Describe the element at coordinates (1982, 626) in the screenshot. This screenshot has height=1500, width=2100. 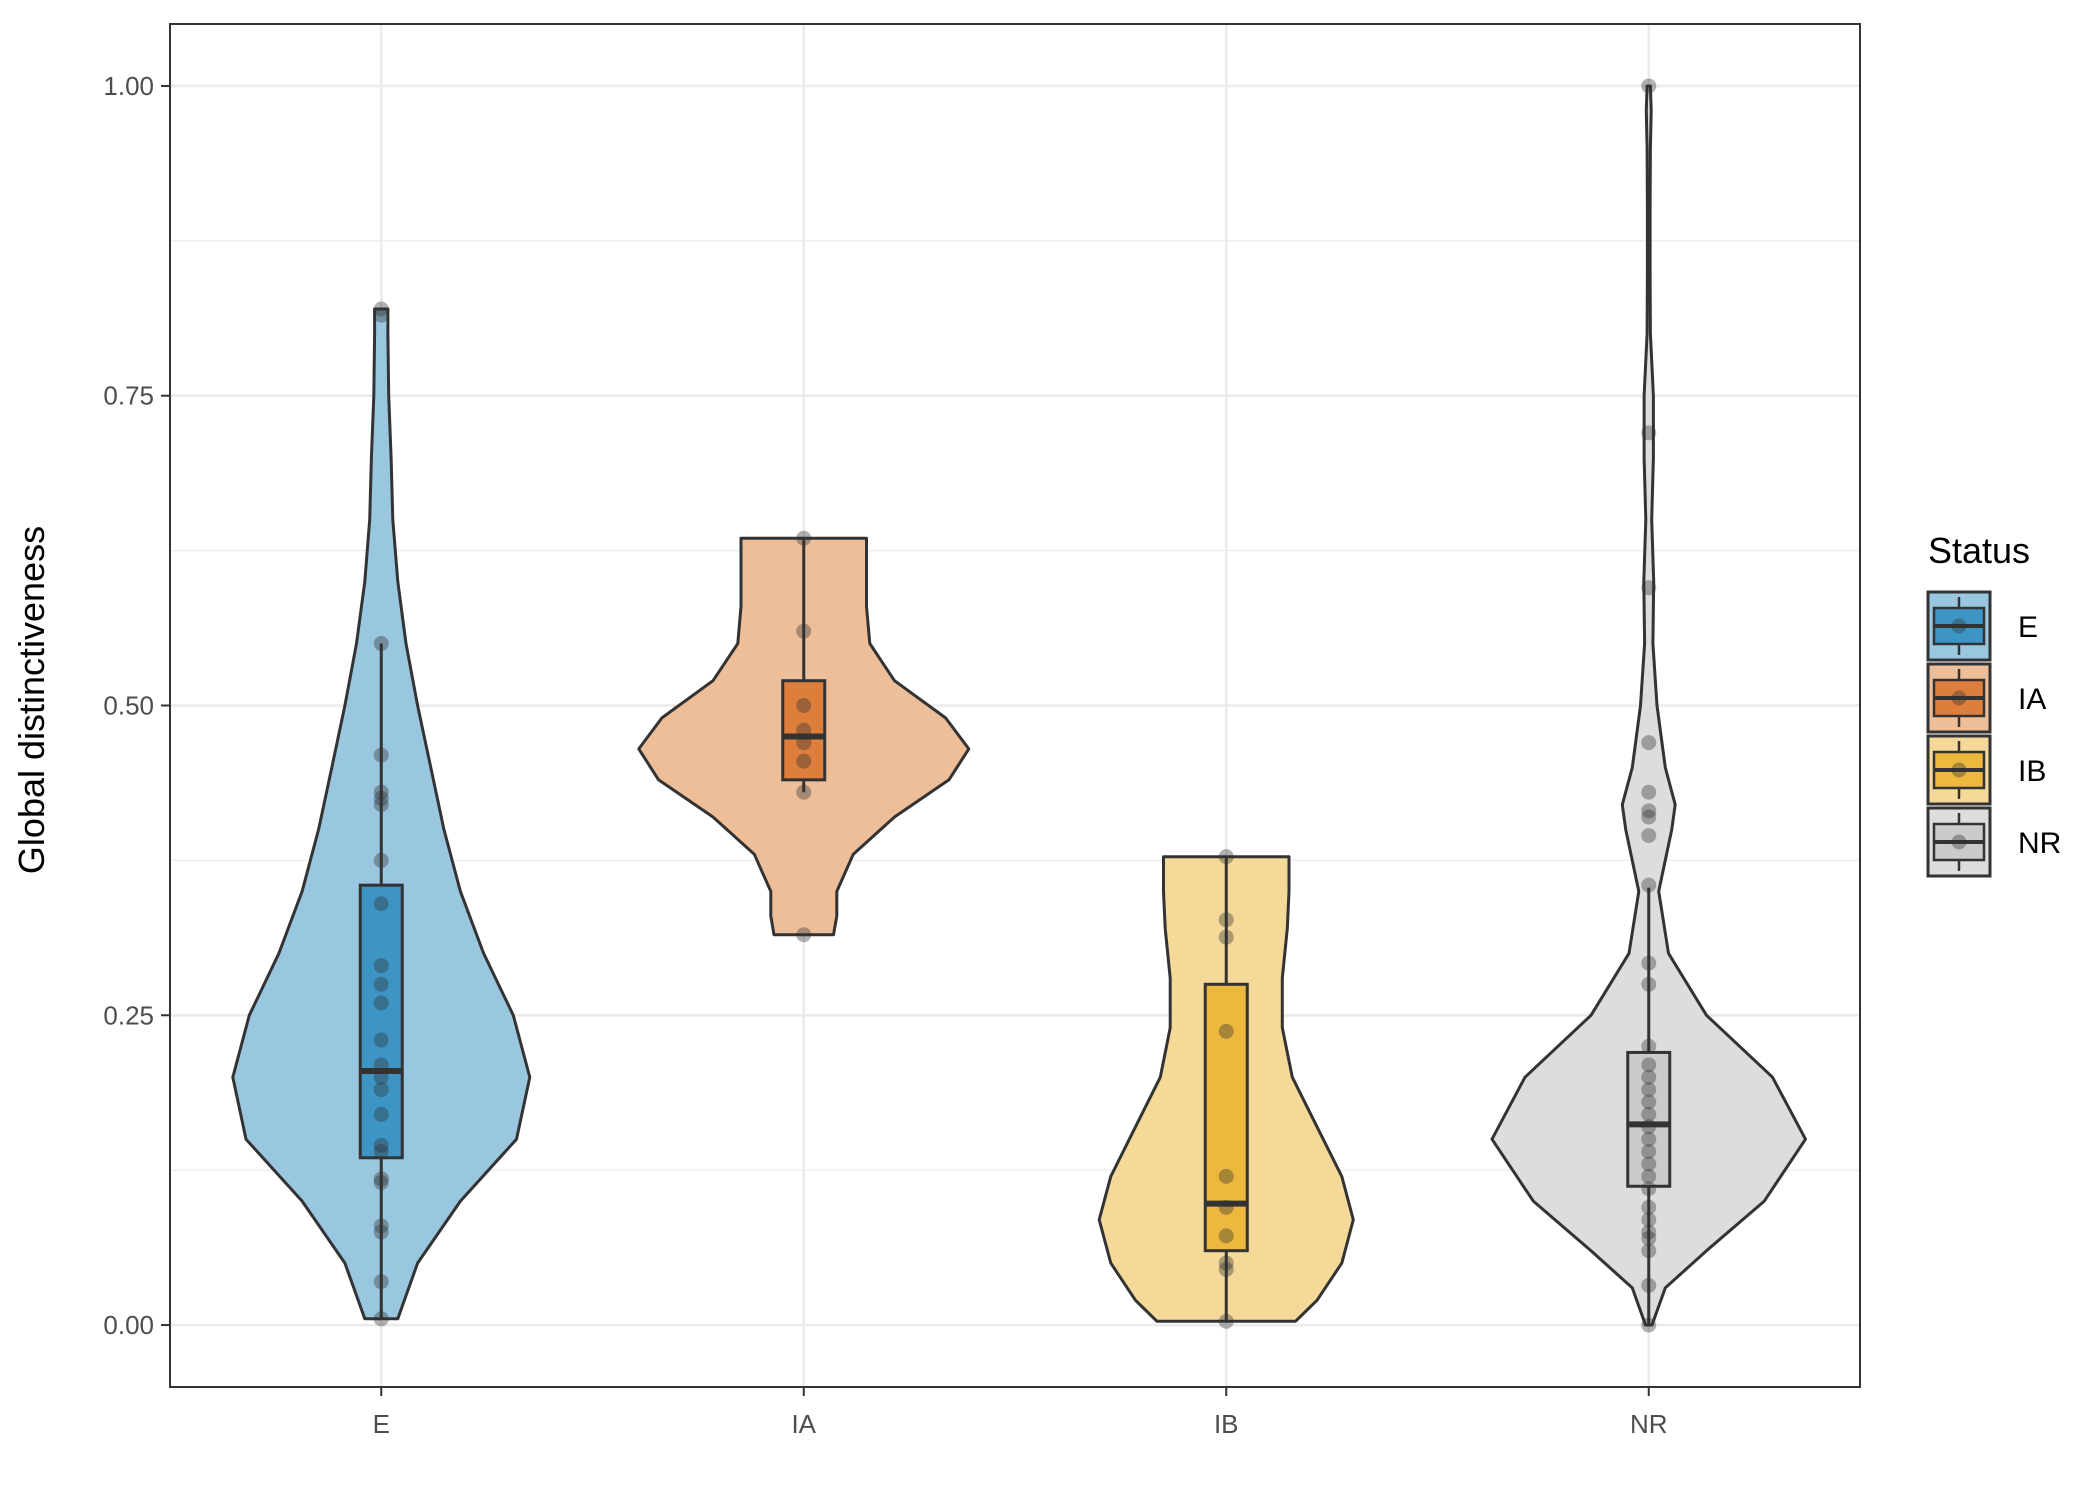
I see `legend-item-e: E` at that location.